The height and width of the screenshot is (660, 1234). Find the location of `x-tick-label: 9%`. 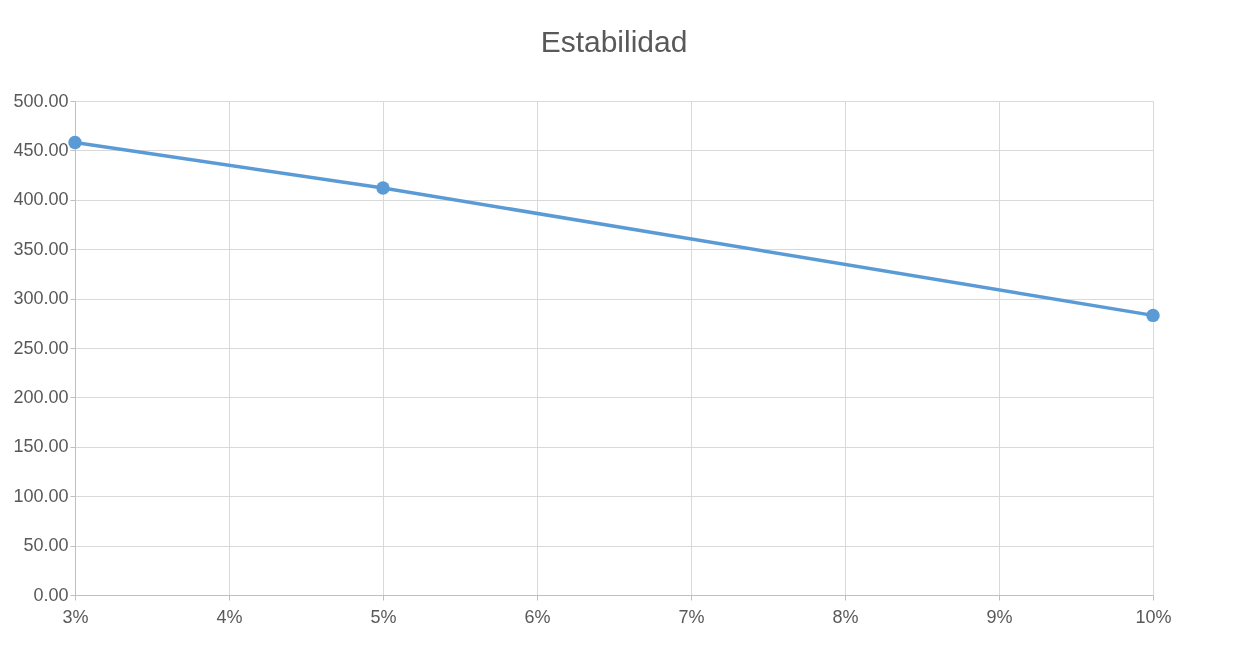

x-tick-label: 9% is located at coordinates (999, 616).